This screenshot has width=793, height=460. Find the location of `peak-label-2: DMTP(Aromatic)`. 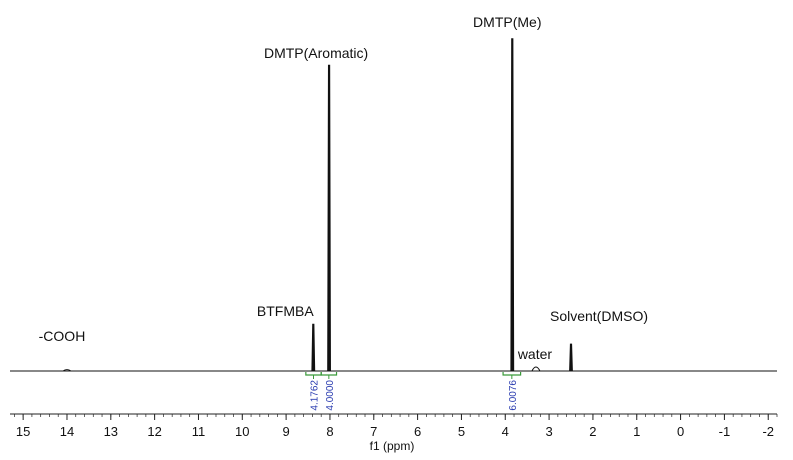

peak-label-2: DMTP(Aromatic) is located at coordinates (316, 53).